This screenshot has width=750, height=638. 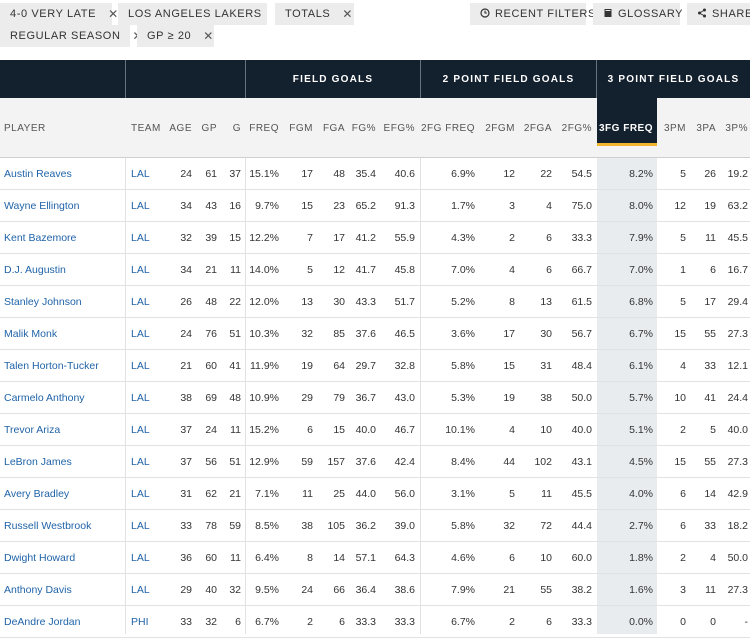 I want to click on stat-cell-3p-pct: 27.3, so click(x=737, y=590).